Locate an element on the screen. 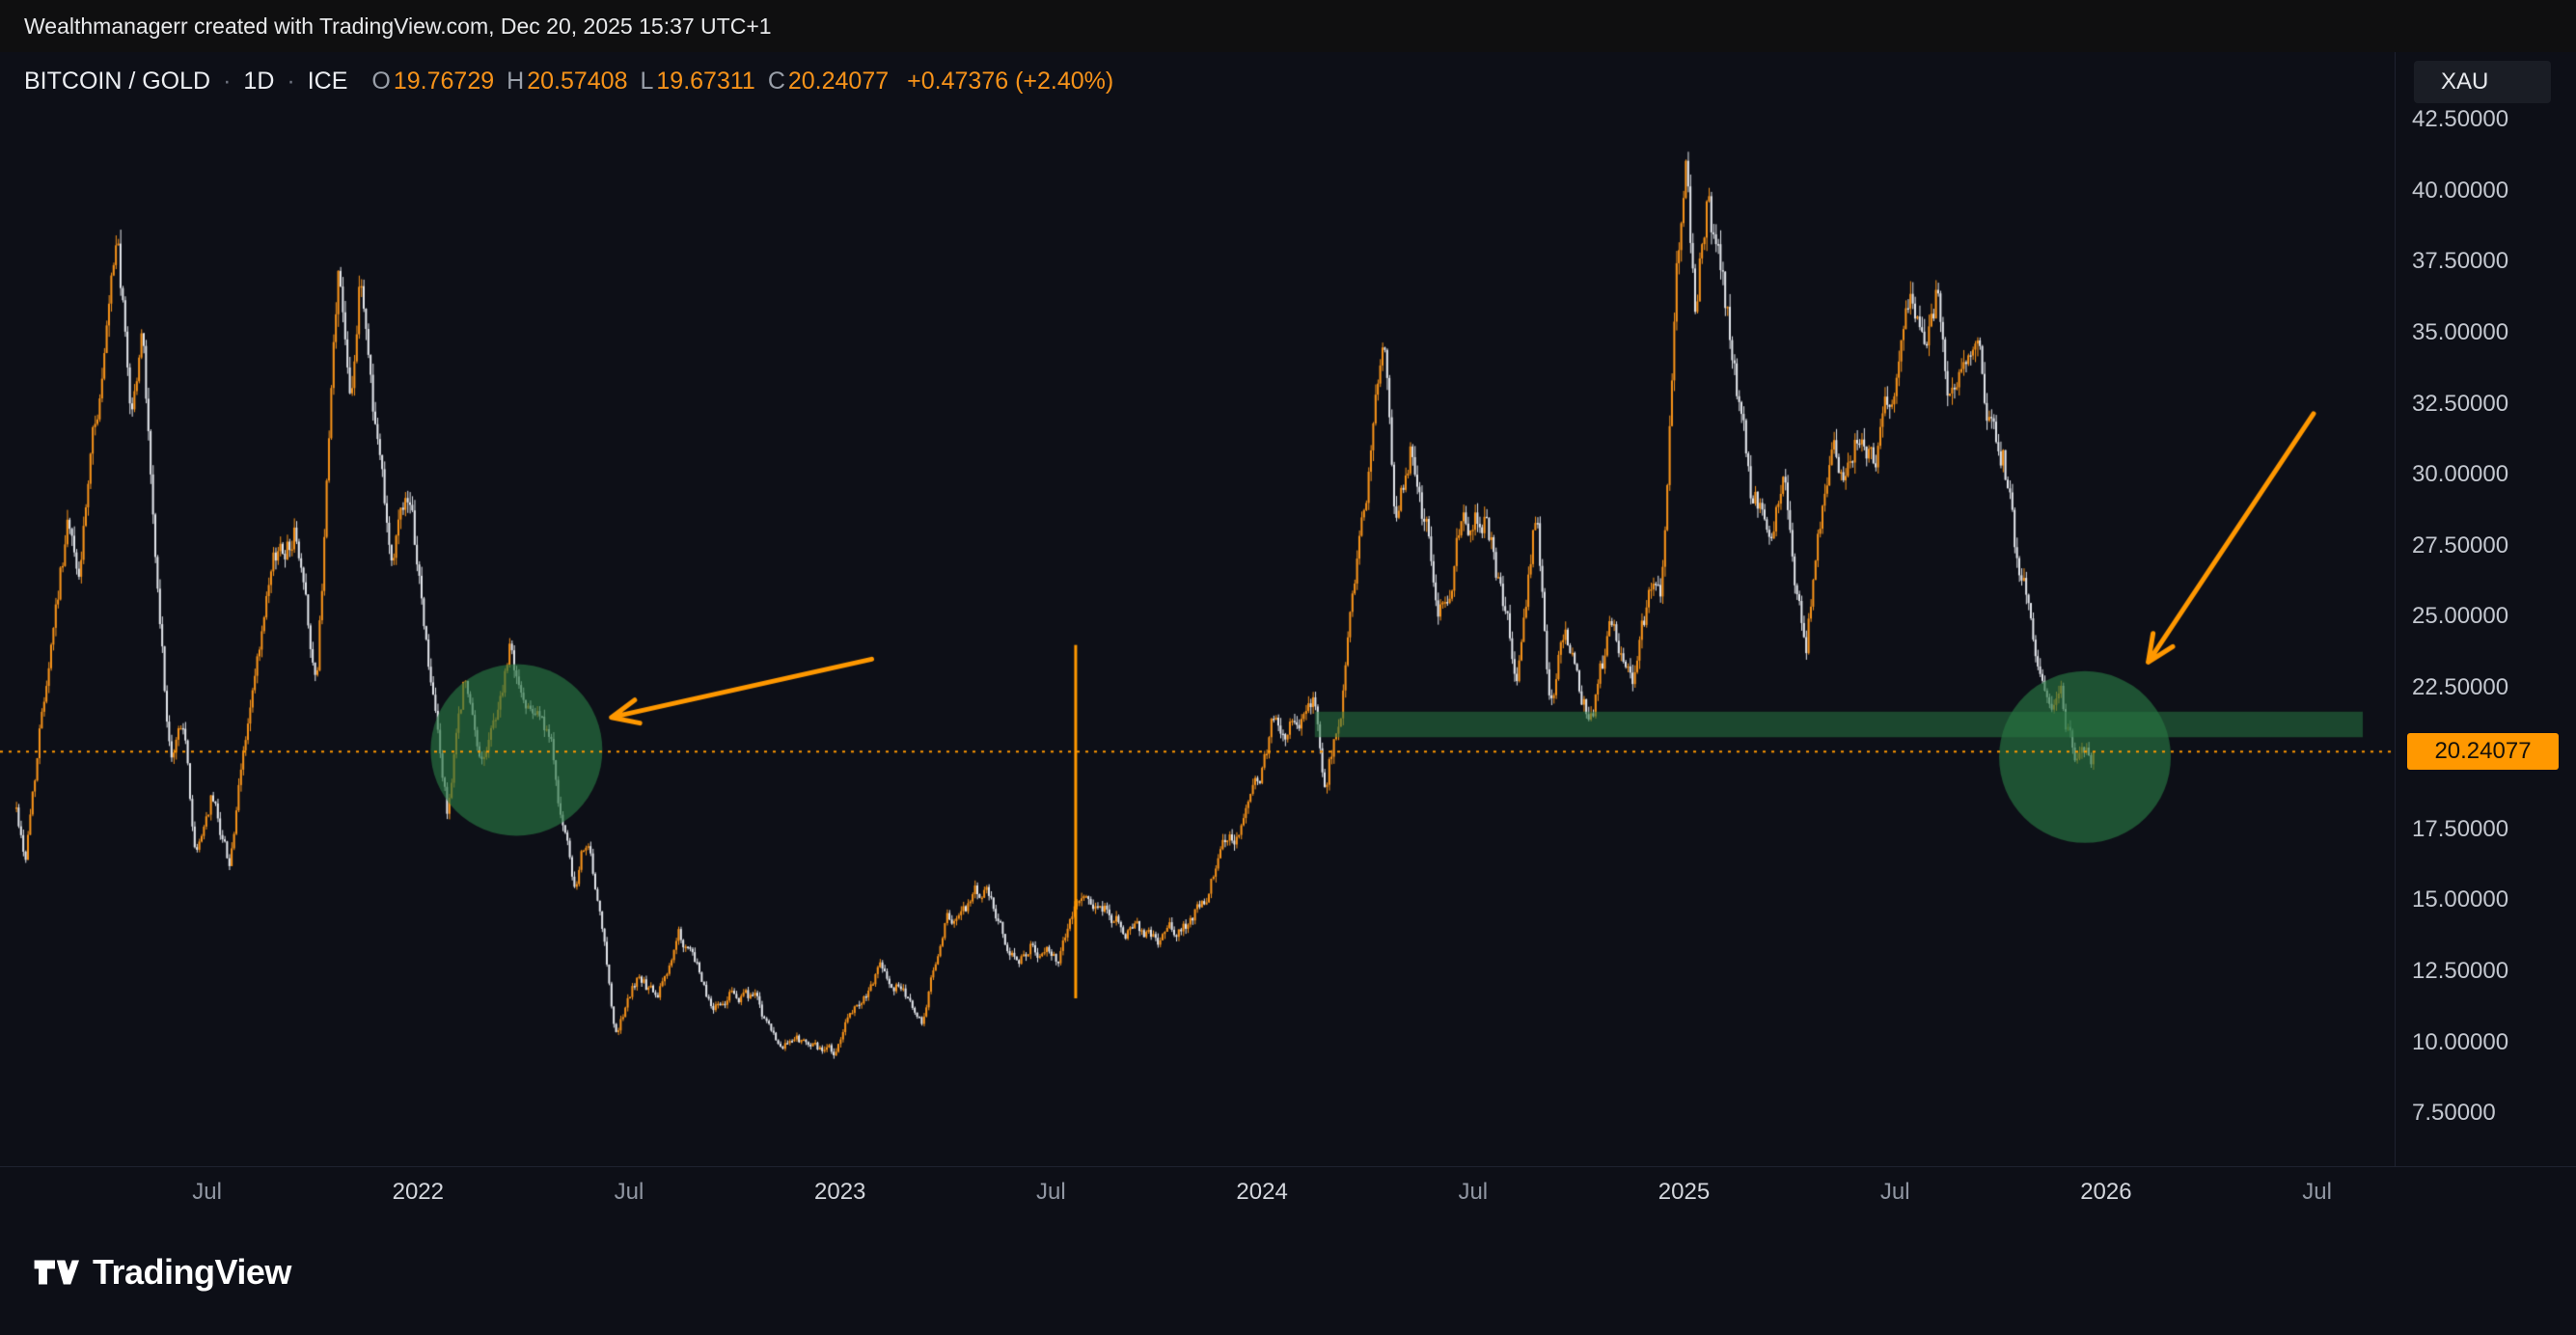 The width and height of the screenshot is (2576, 1335). price-axis-label: 7.50000 is located at coordinates (2454, 1113).